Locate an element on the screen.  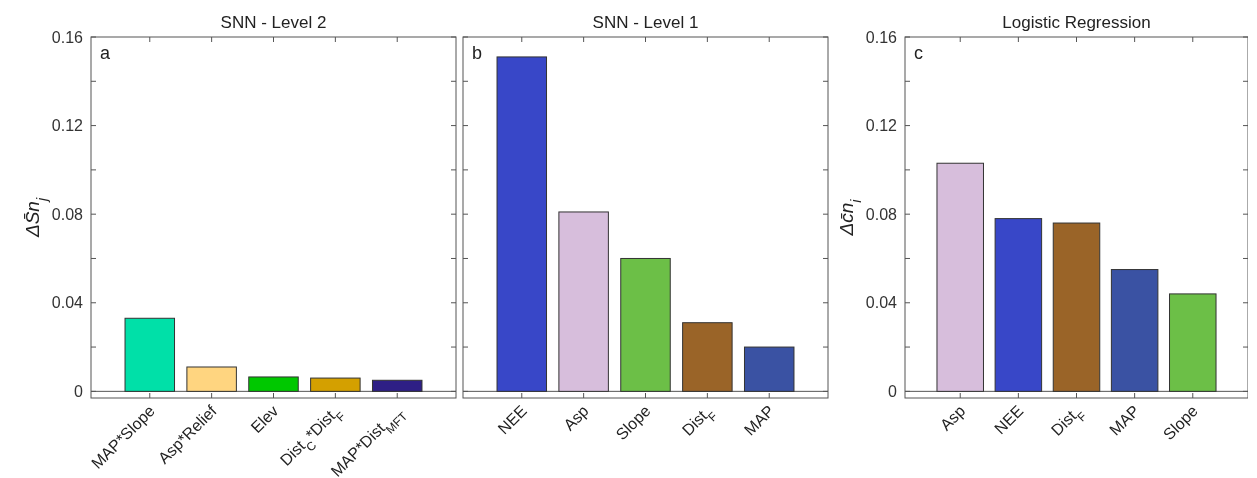
chart-title: SNN - Level 1 is located at coordinates (645, 22).